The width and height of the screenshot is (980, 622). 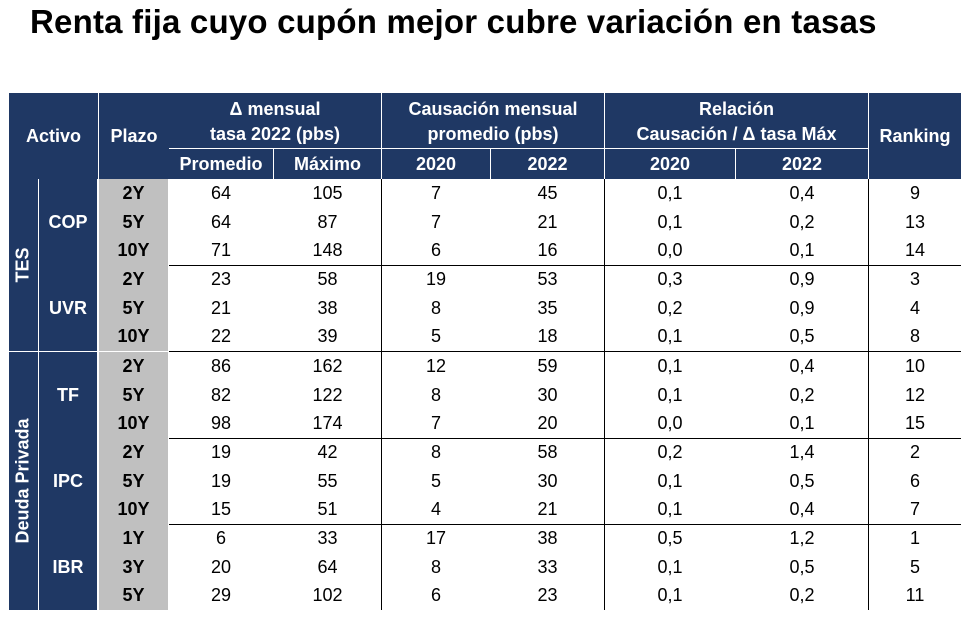 I want to click on cell-r2022: 1,2, so click(x=802, y=538).